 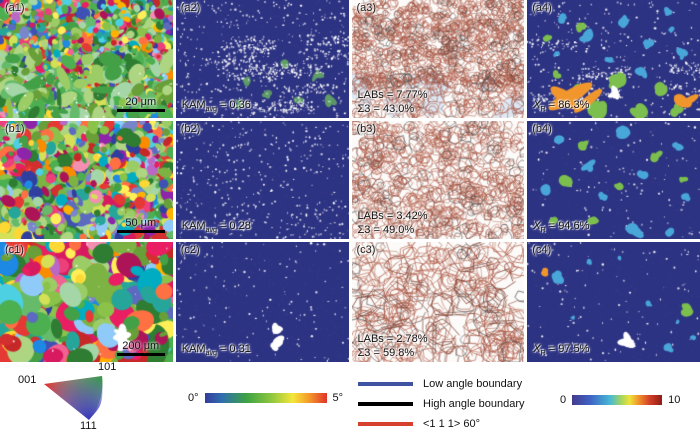 What do you see at coordinates (190, 129) in the screenshot?
I see `panel-label: (b2)` at bounding box center [190, 129].